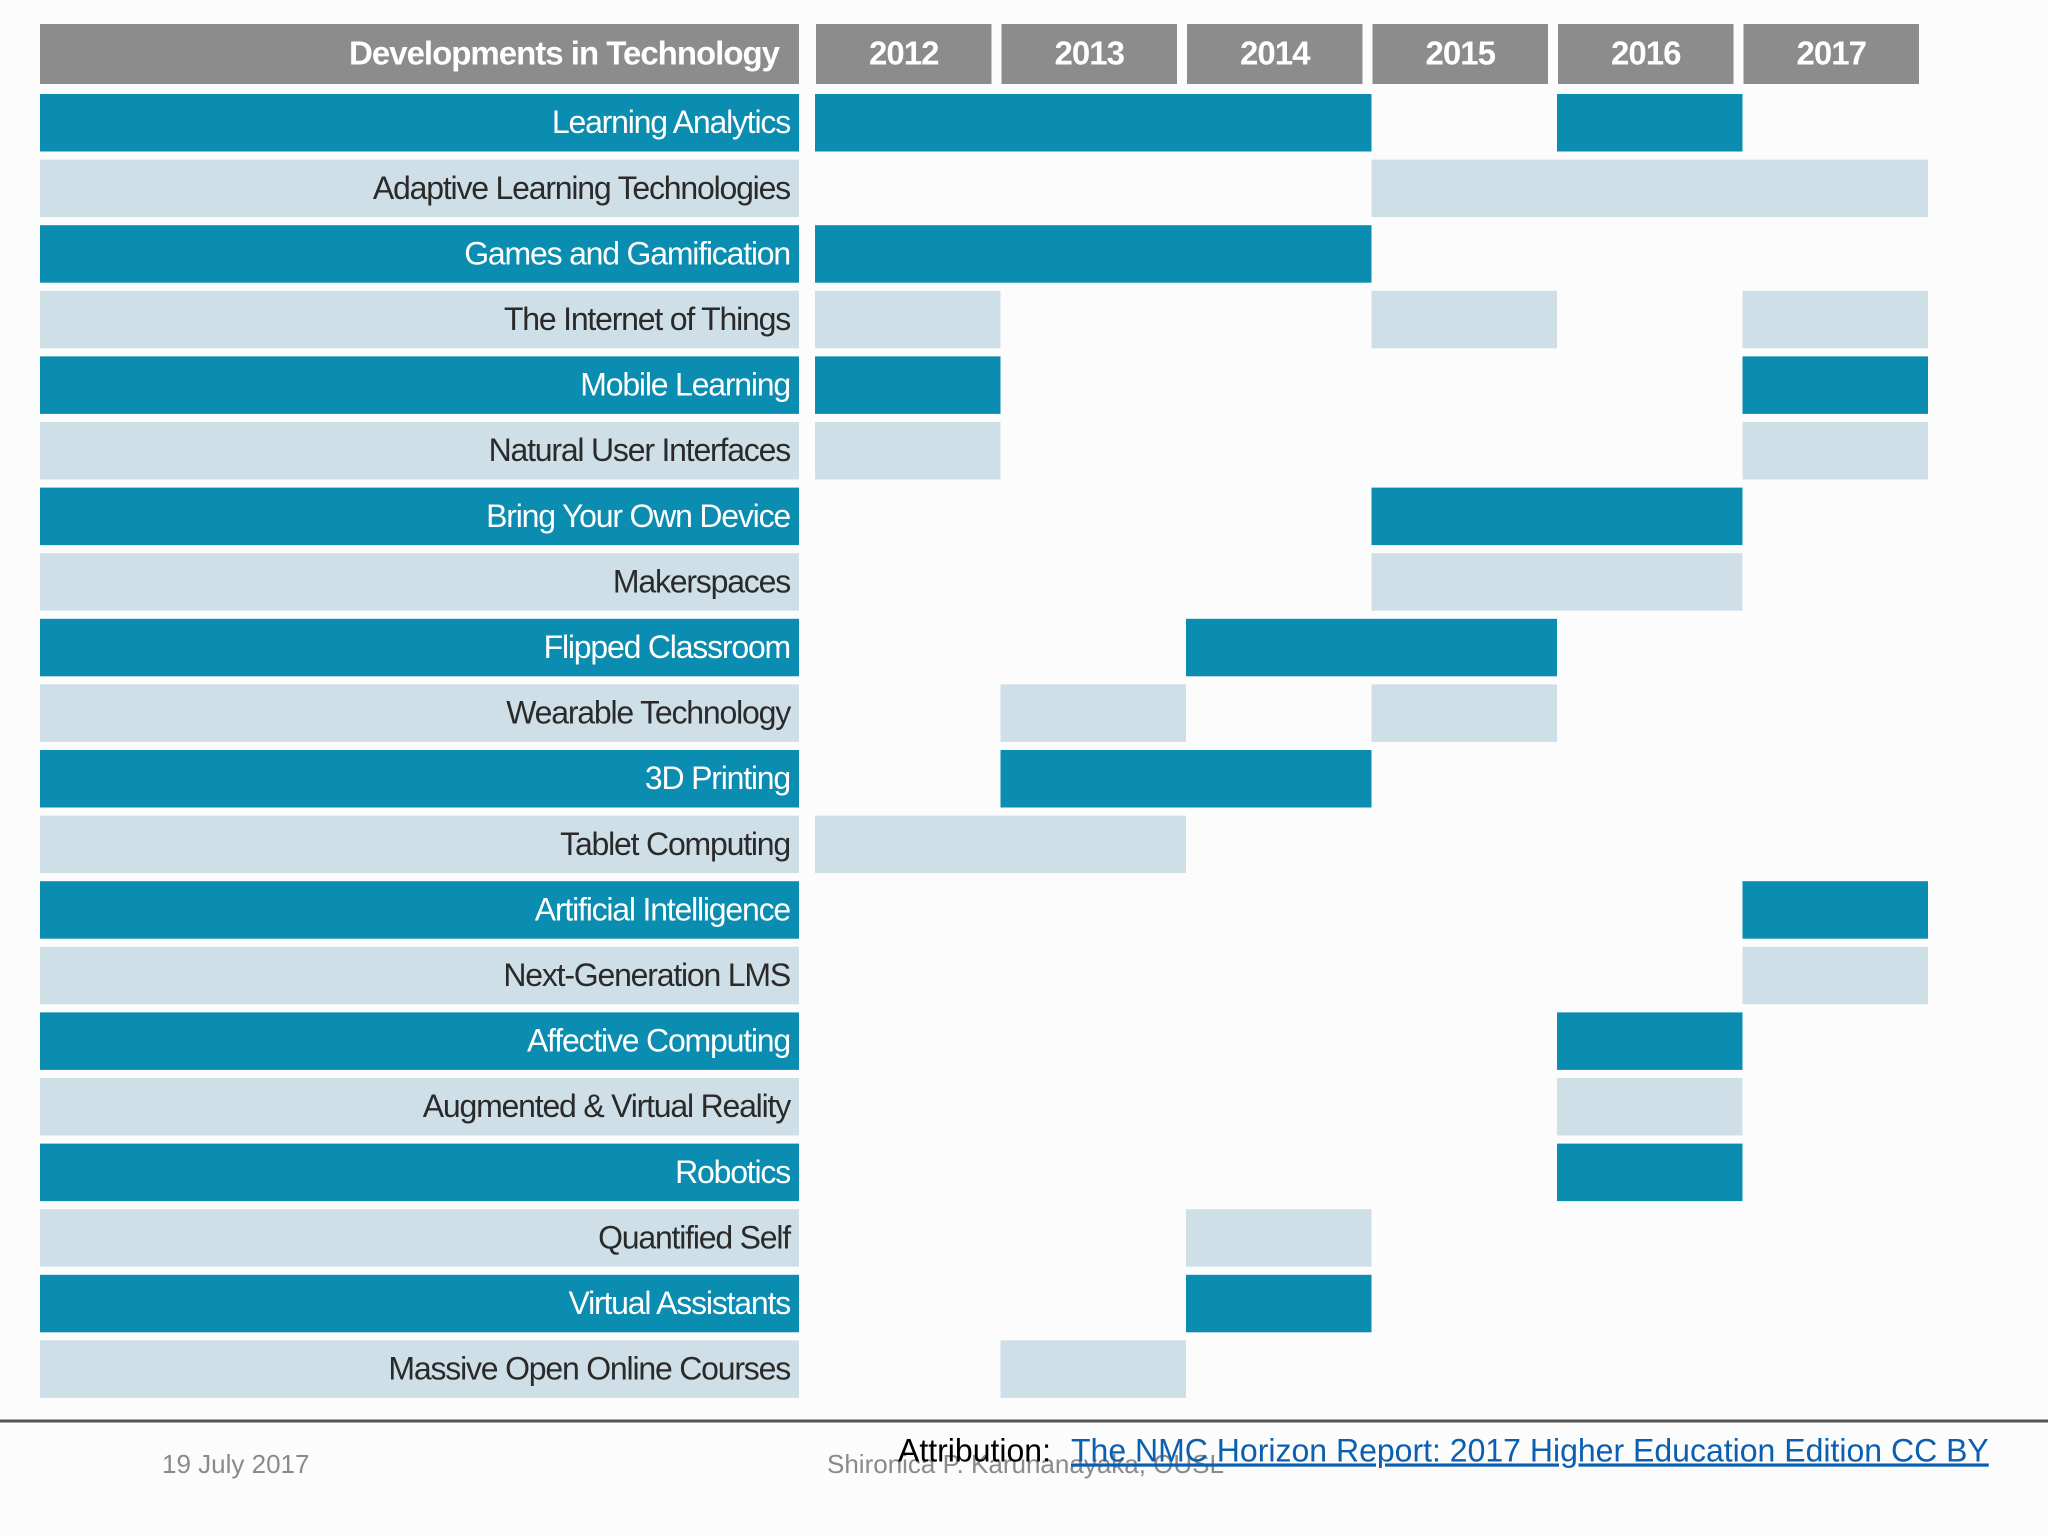 This screenshot has height=1536, width=2048. I want to click on row-label: Bring Your Own Device, so click(638, 516).